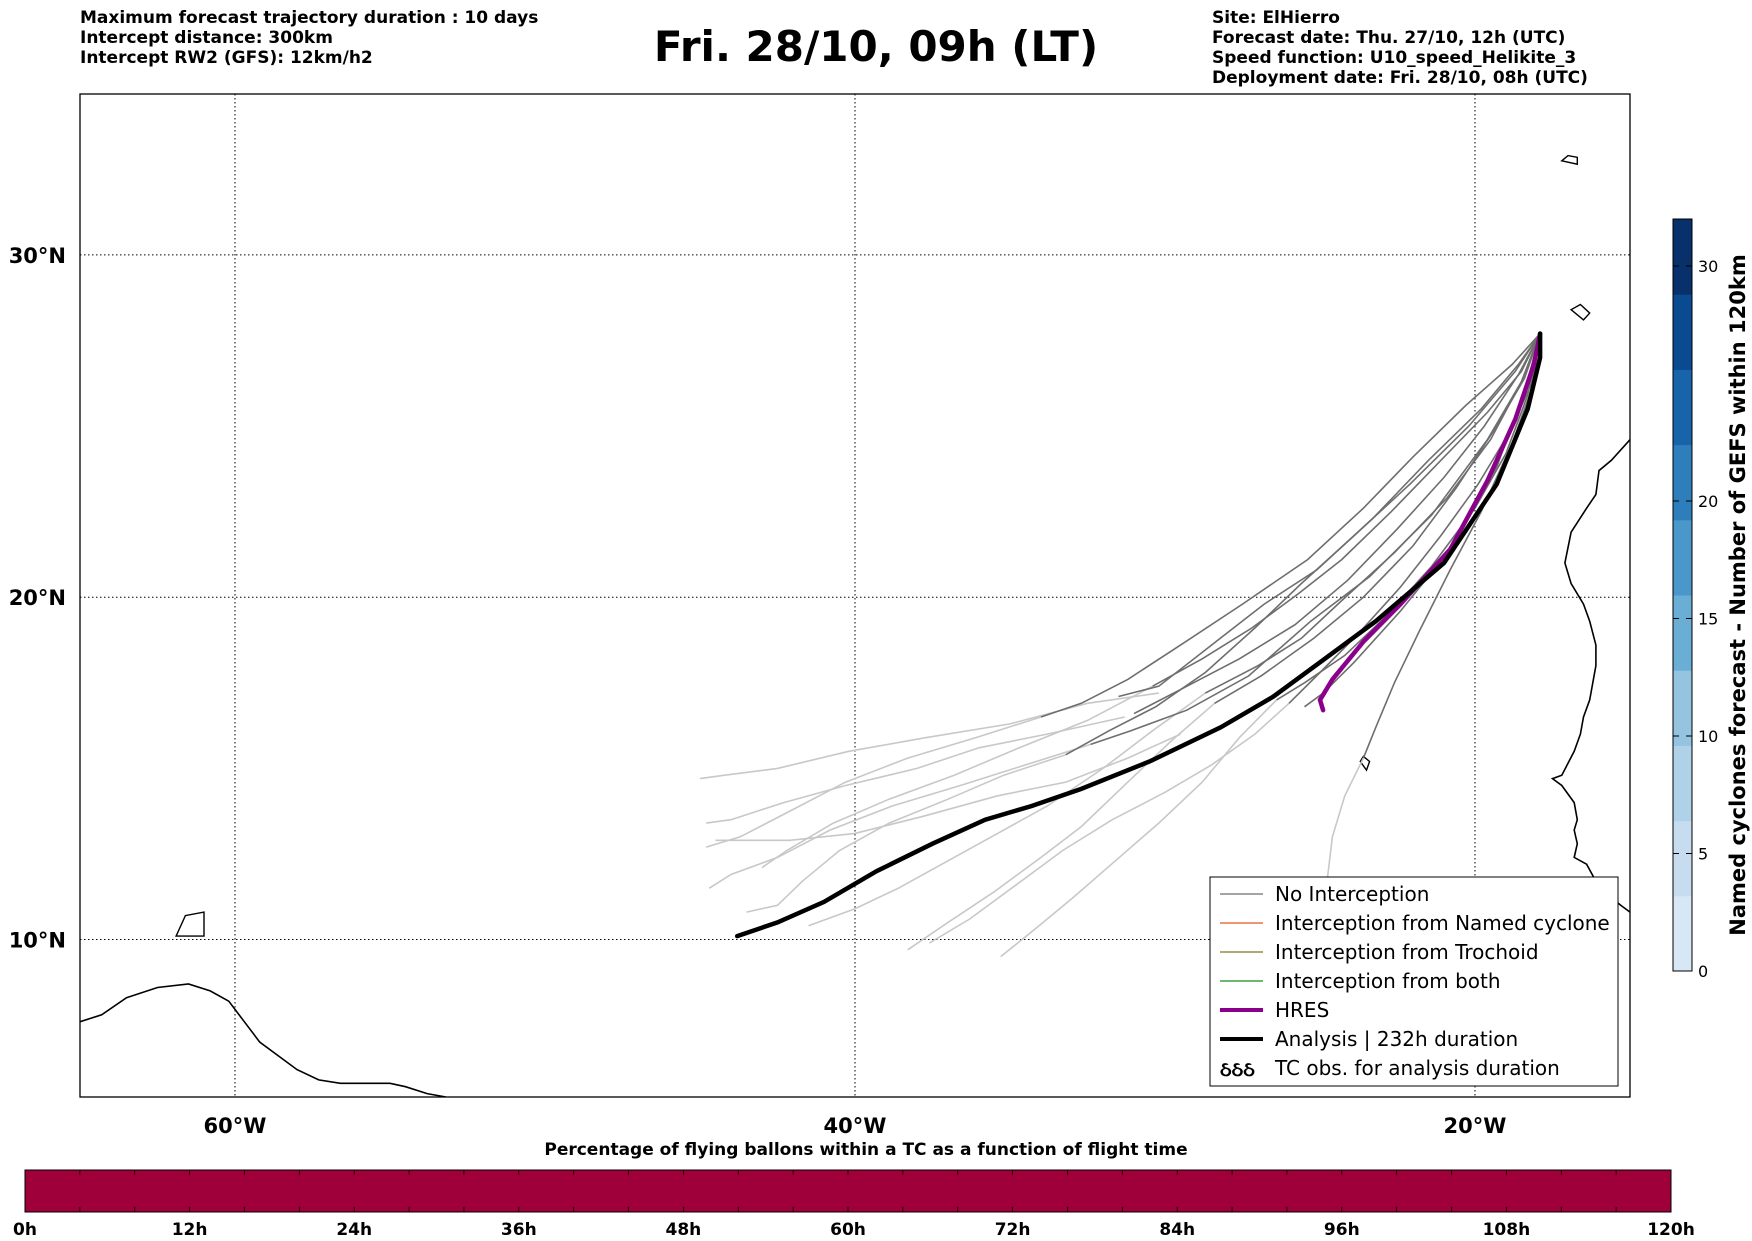  Describe the element at coordinates (37, 598) in the screenshot. I see `lat-tick-label: 20°N` at that location.